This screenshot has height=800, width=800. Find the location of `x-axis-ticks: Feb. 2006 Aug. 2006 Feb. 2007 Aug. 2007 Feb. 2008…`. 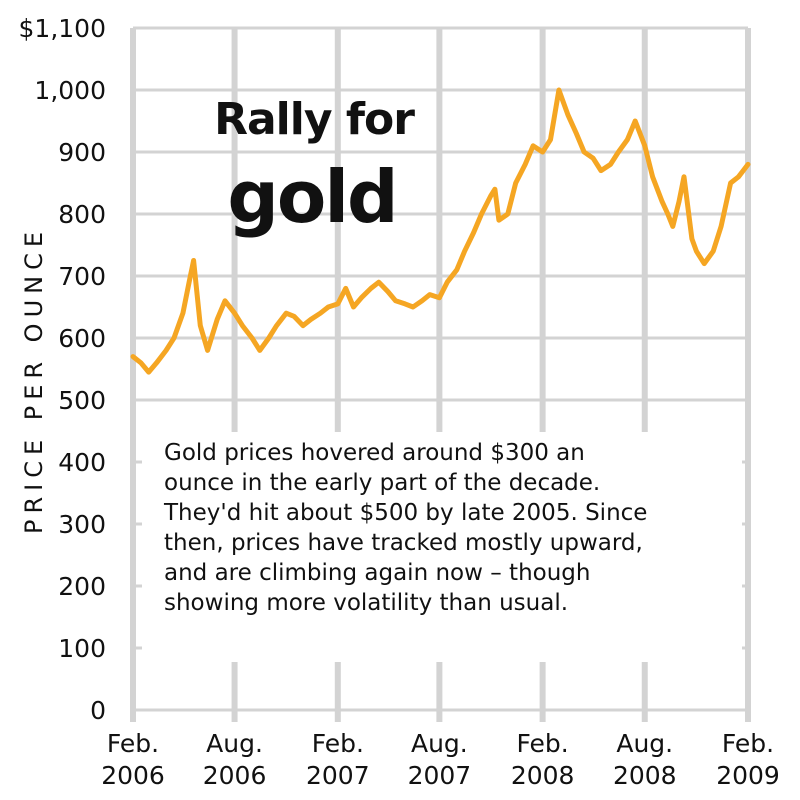

x-axis-ticks: Feb. 2006 Aug. 2006 Feb. 2007 Aug. 2007 Feb. 2008… is located at coordinates (440, 759).